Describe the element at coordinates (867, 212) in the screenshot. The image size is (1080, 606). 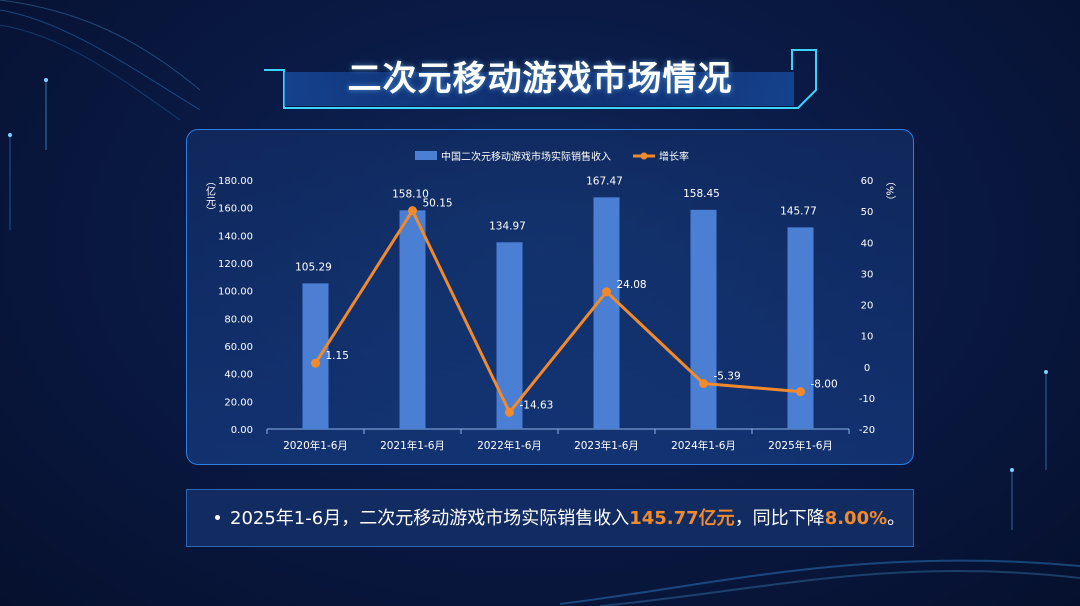
I see `y-tick-label-right: 50` at that location.